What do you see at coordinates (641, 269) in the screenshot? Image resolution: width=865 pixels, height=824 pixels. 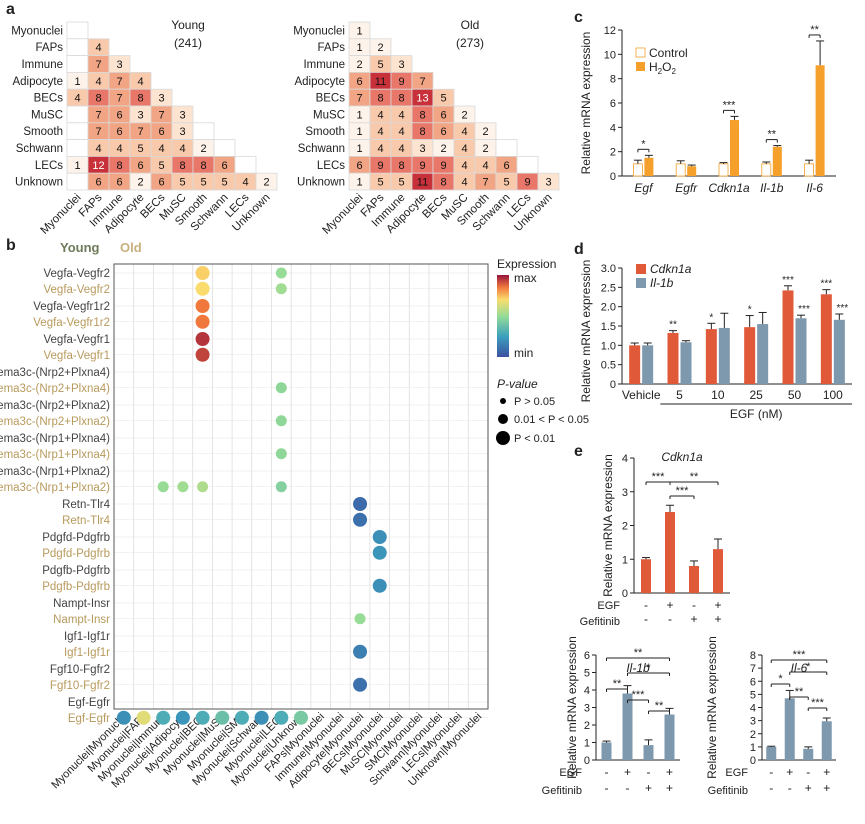 I see `legend-swatch-cdkn1a` at bounding box center [641, 269].